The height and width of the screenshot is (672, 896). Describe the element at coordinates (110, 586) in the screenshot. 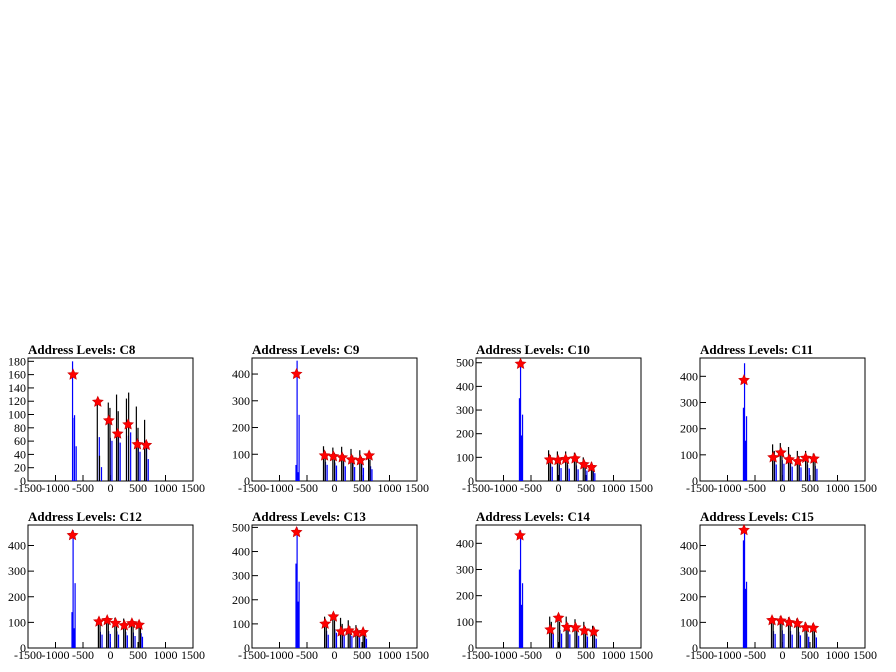

I see `plot-frame` at that location.